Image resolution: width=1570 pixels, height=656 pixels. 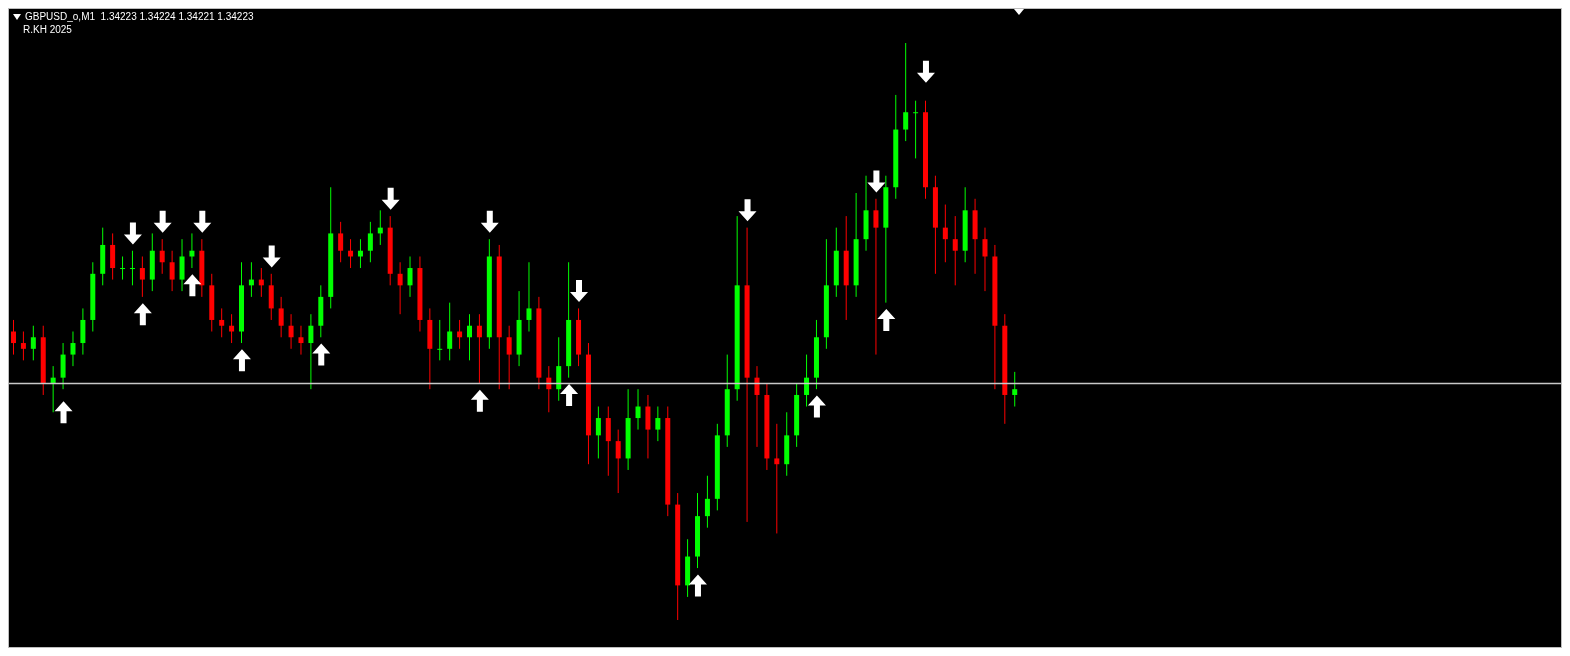 I want to click on chart-title: GBPUSD_o,M1 1.34223 1.34224 1.34221 1.34223, so click(x=139, y=16).